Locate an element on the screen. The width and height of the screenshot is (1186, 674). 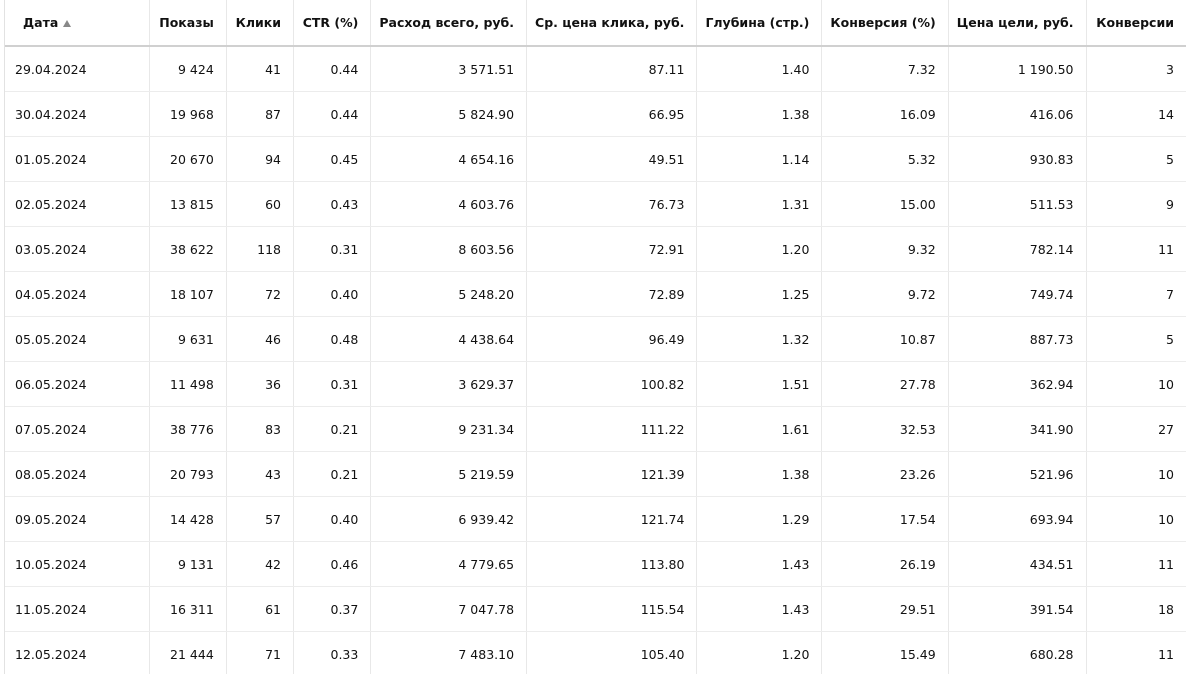
date-cell: 12.05.2024 is located at coordinates (77, 652).